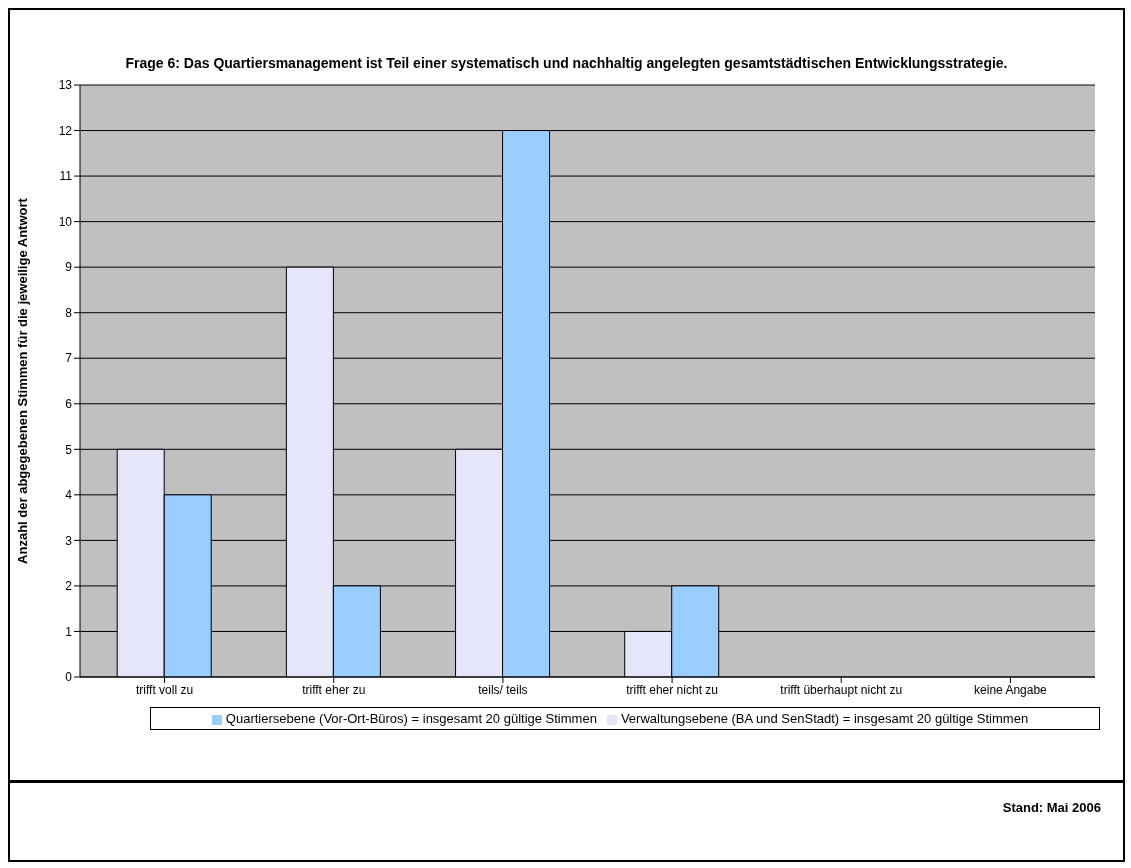  I want to click on x-tick-label: keine Angabe, so click(1011, 689).